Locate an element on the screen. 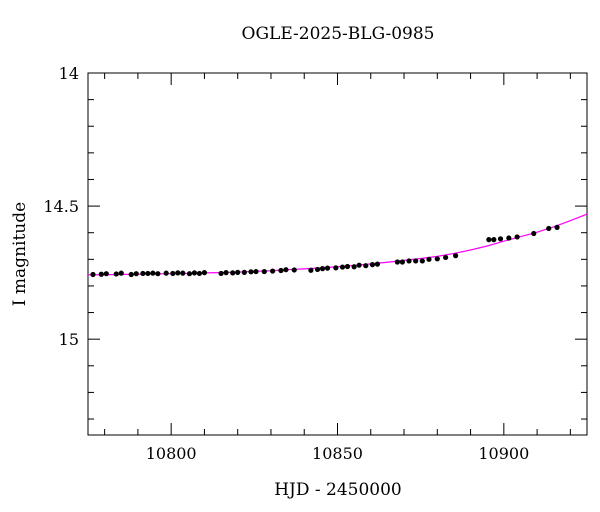 This screenshot has width=600, height=512. y-tick-label: 14 is located at coordinates (69, 73).